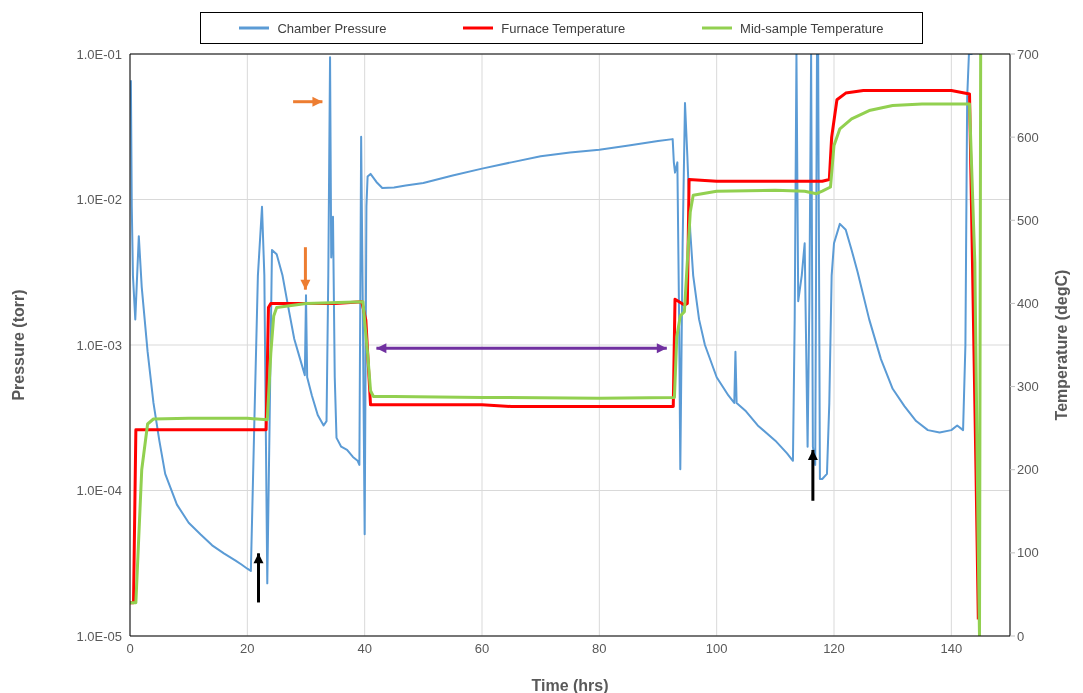  What do you see at coordinates (99, 54) in the screenshot?
I see `y-tick-label: 1.0E-01` at bounding box center [99, 54].